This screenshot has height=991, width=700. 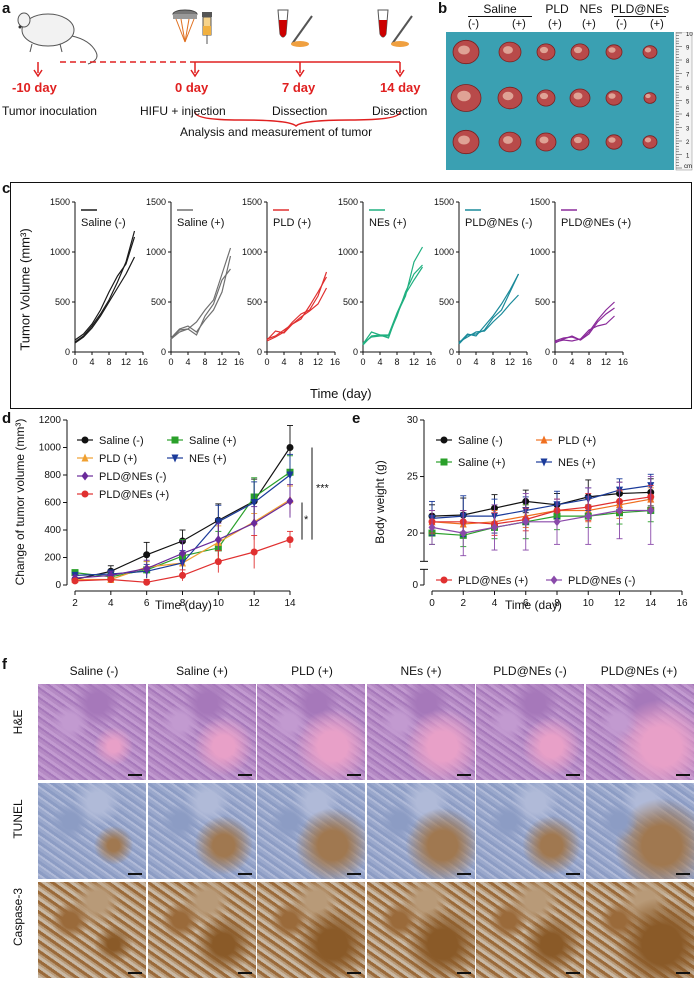 What do you see at coordinates (688, 157) in the screenshot?
I see `ruler-label: 1` at bounding box center [688, 157].